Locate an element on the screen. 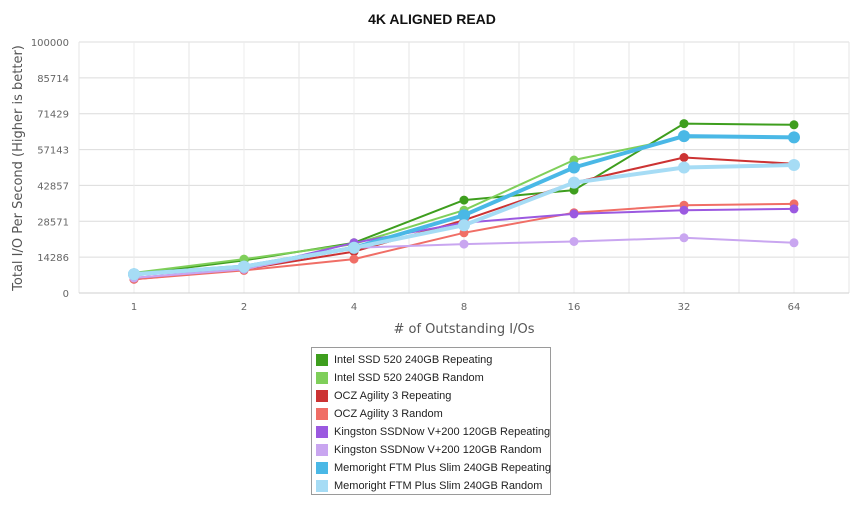 This screenshot has height=520, width=850. x-tick-label: 8 is located at coordinates (464, 307).